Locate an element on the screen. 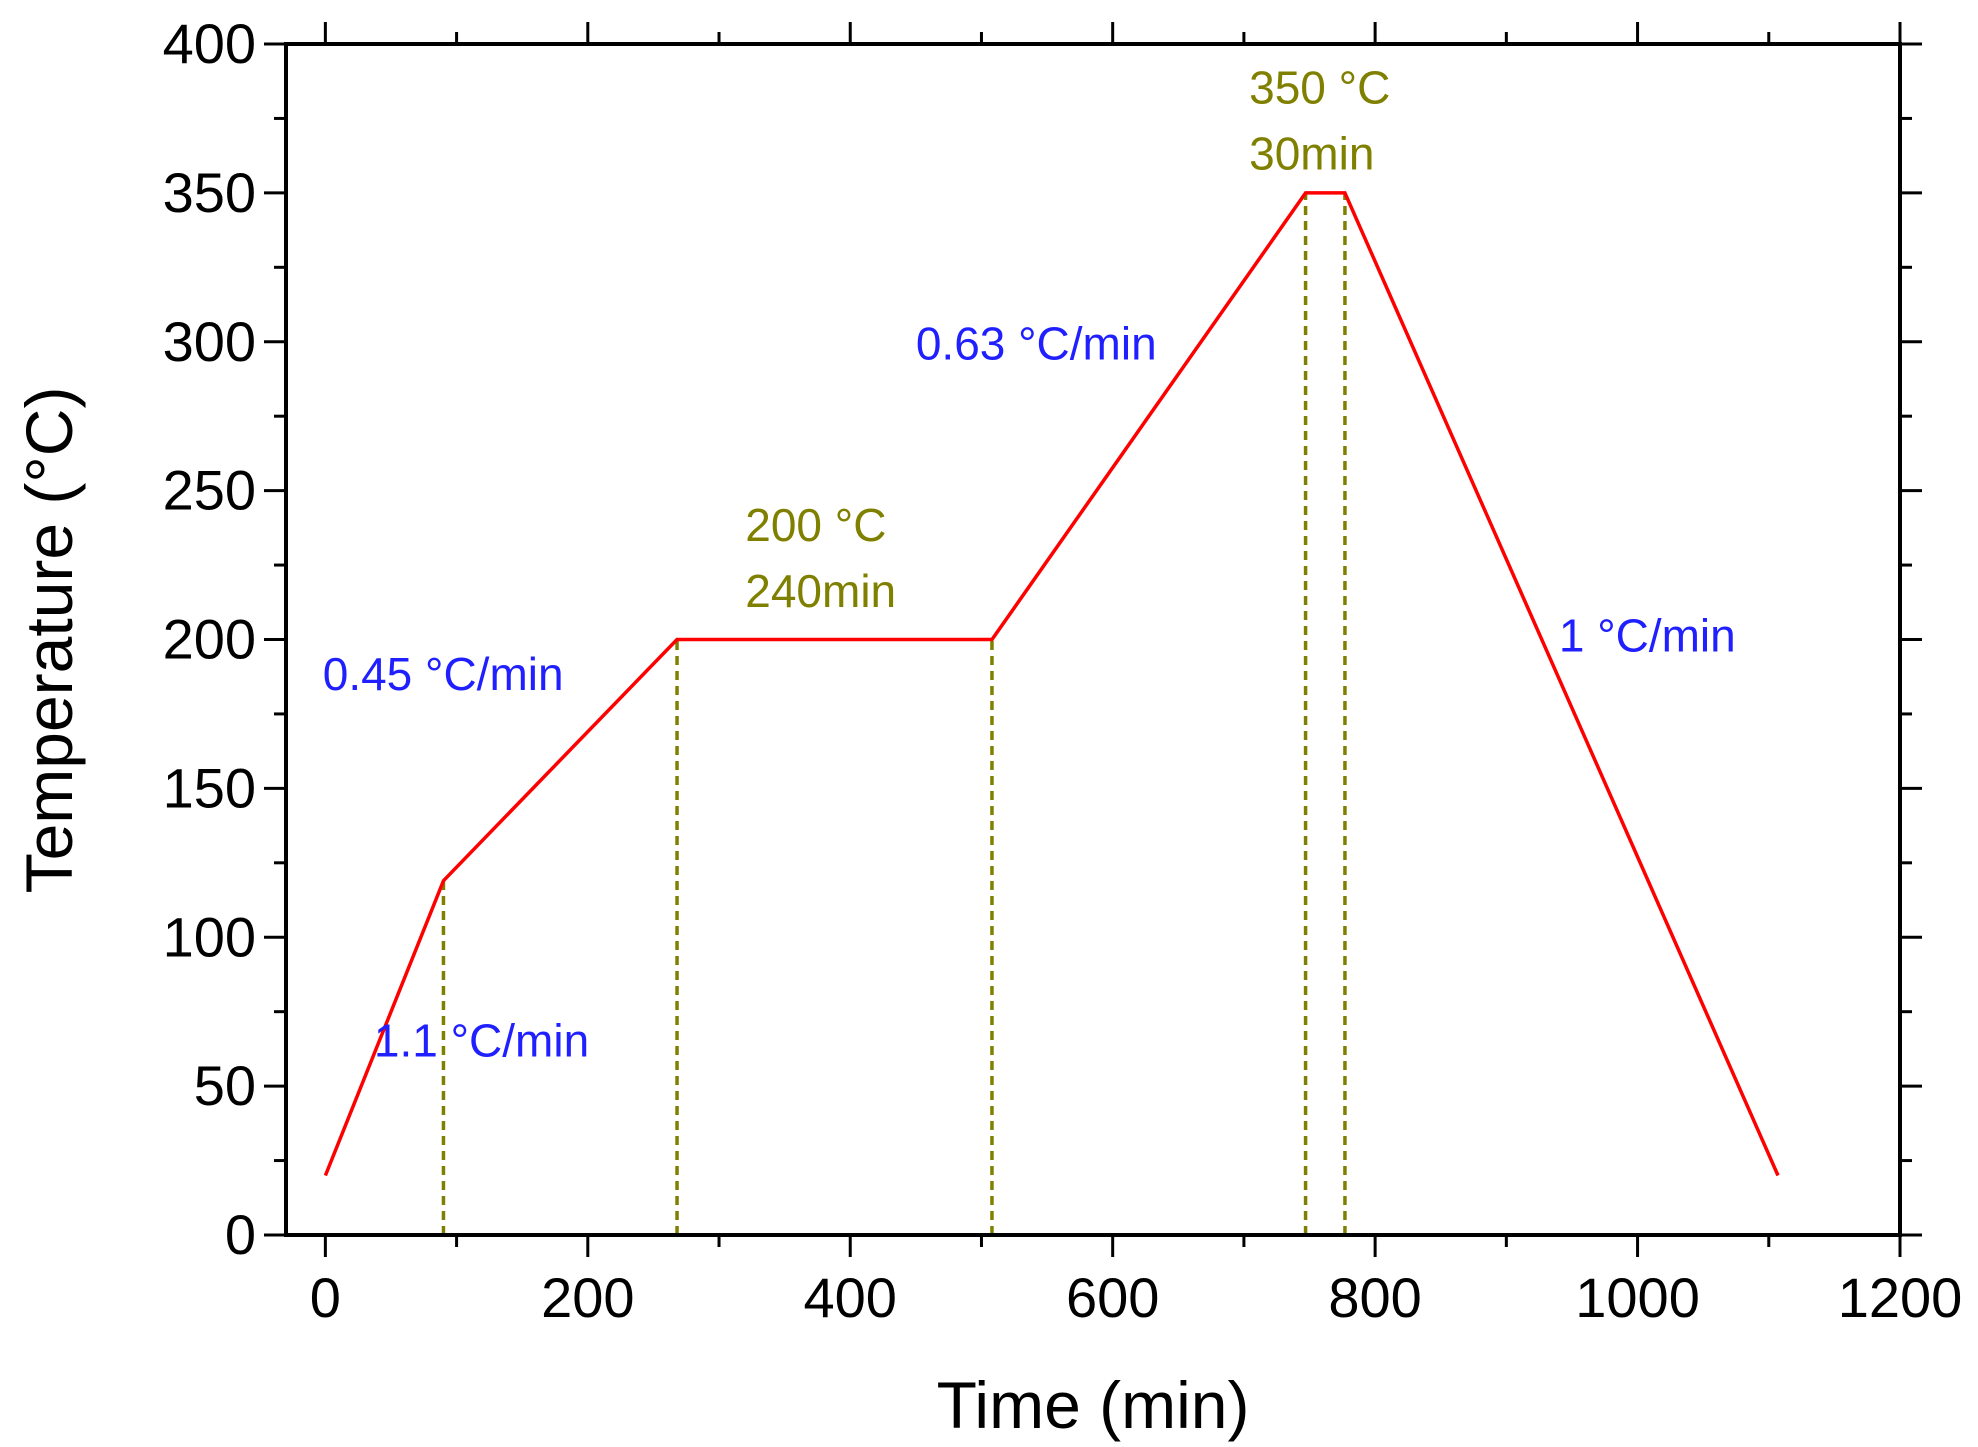 The image size is (1978, 1447). x-axis-title: Time (min) is located at coordinates (1093, 1405).